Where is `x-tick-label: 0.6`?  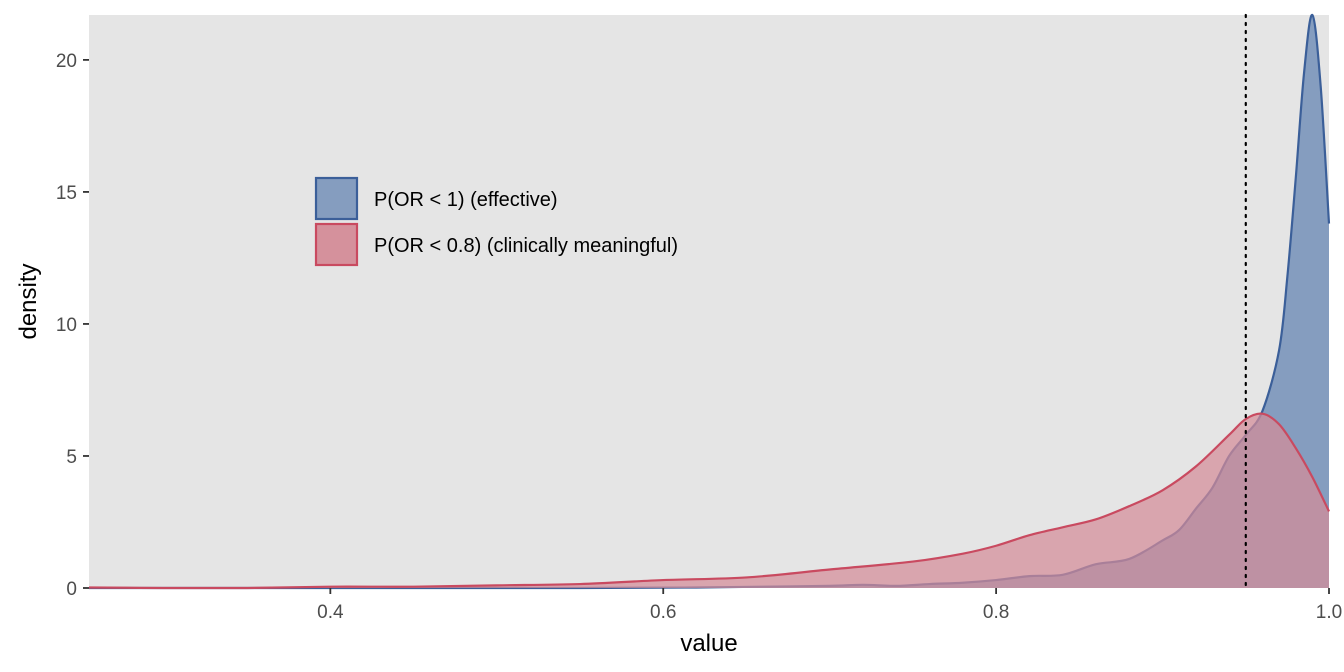
x-tick-label: 0.6 is located at coordinates (663, 612).